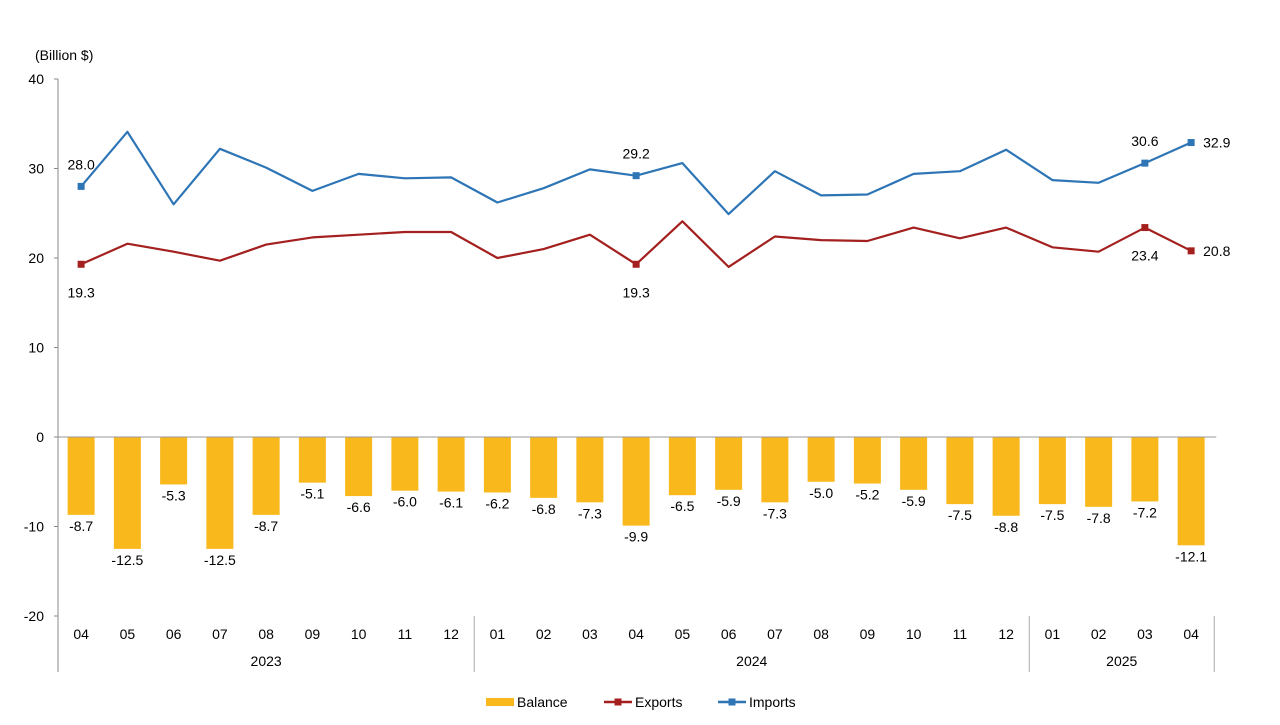 The width and height of the screenshot is (1280, 725). I want to click on balance-data-label: -6.1, so click(451, 503).